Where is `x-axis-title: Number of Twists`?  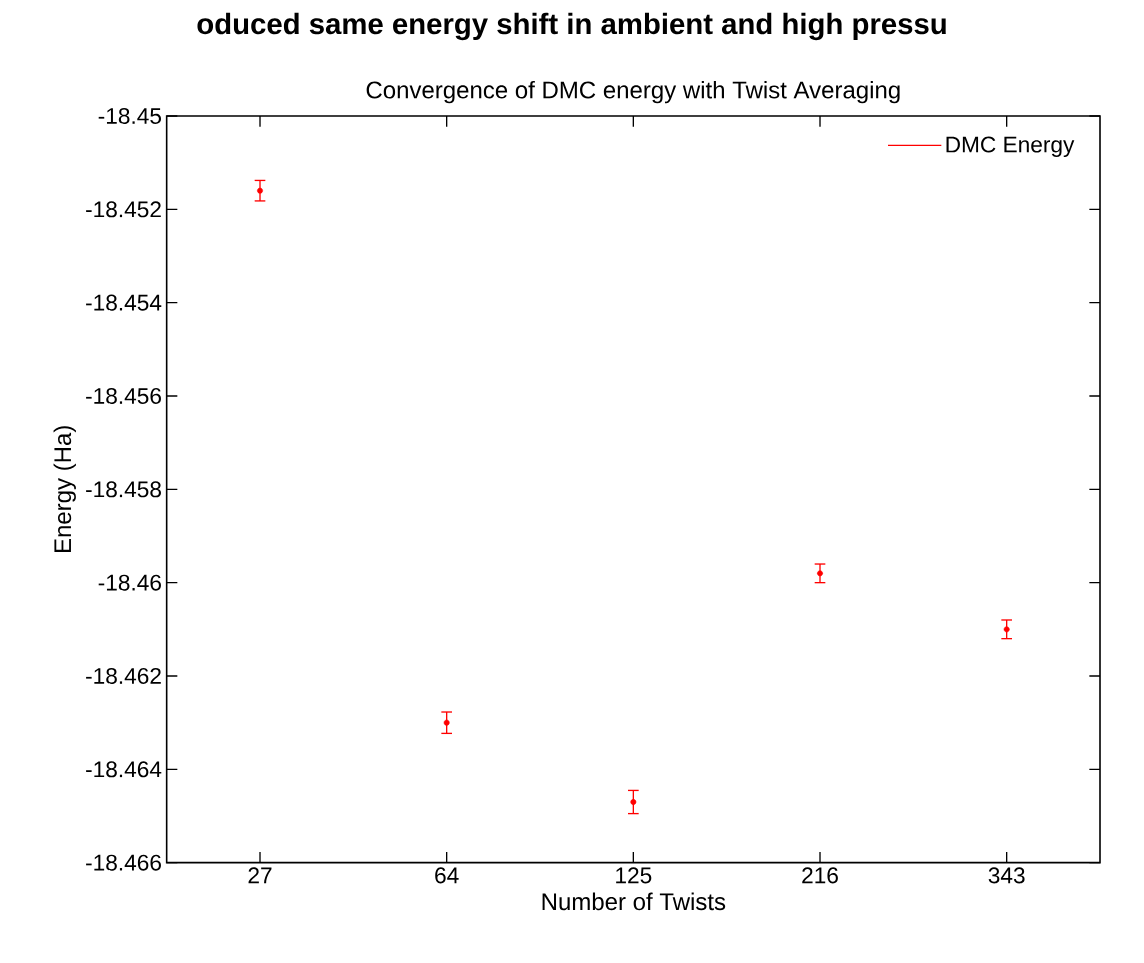 x-axis-title: Number of Twists is located at coordinates (634, 901).